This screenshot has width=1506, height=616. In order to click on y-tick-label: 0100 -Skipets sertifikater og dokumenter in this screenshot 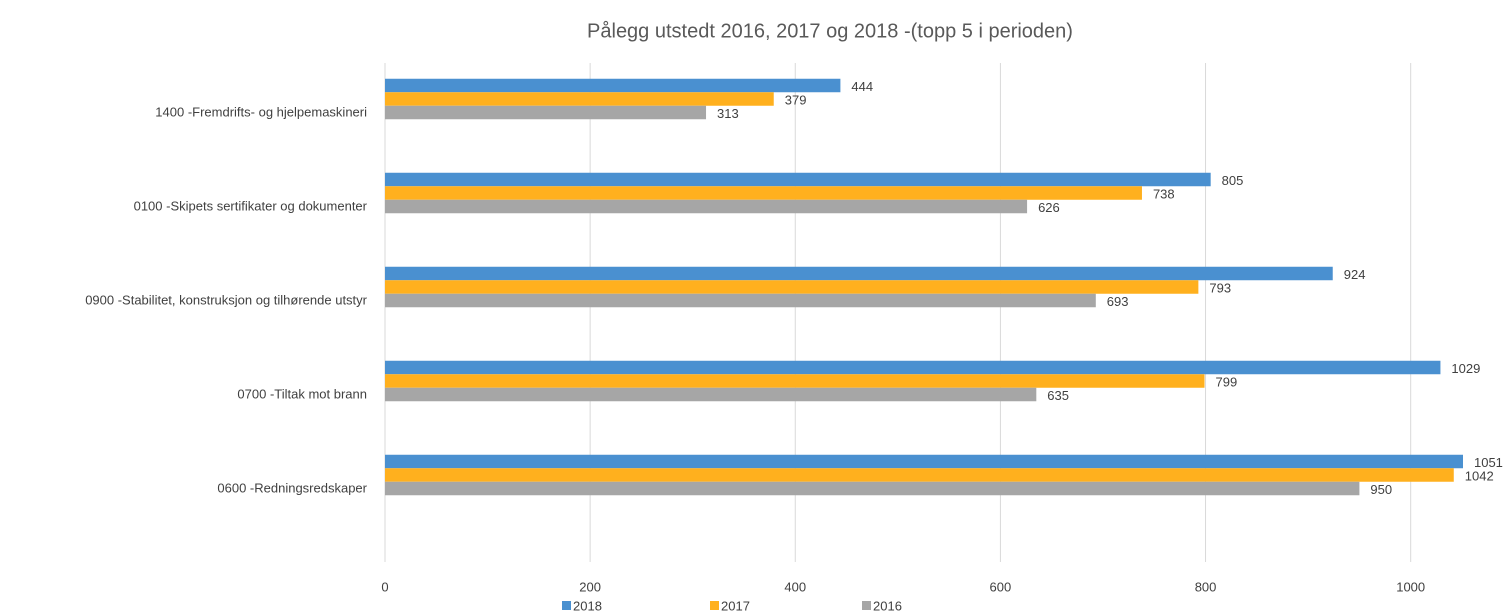, I will do `click(251, 205)`.